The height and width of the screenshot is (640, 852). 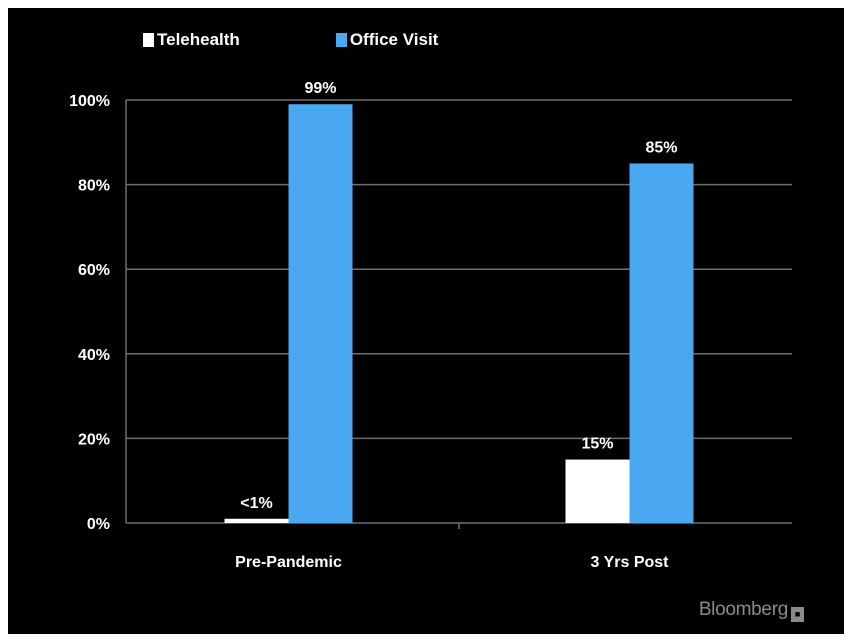 I want to click on y-tick-label: 40%, so click(x=94, y=355).